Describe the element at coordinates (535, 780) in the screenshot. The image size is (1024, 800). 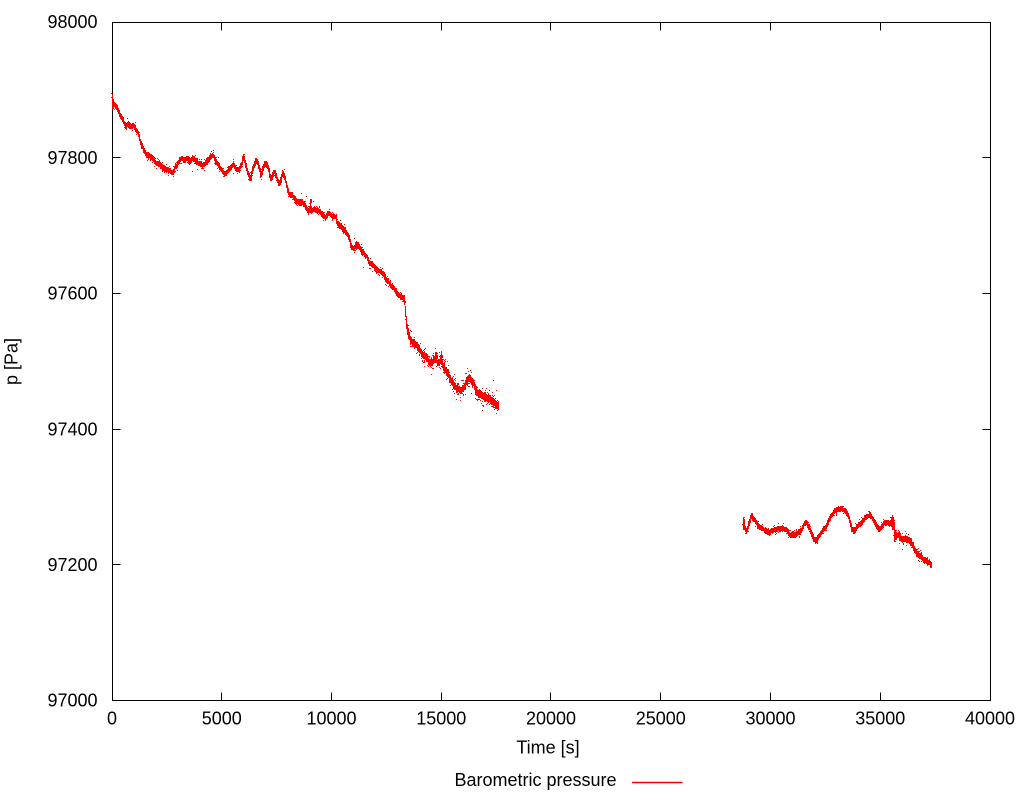
I see `svg-text: Barometric pressure` at that location.